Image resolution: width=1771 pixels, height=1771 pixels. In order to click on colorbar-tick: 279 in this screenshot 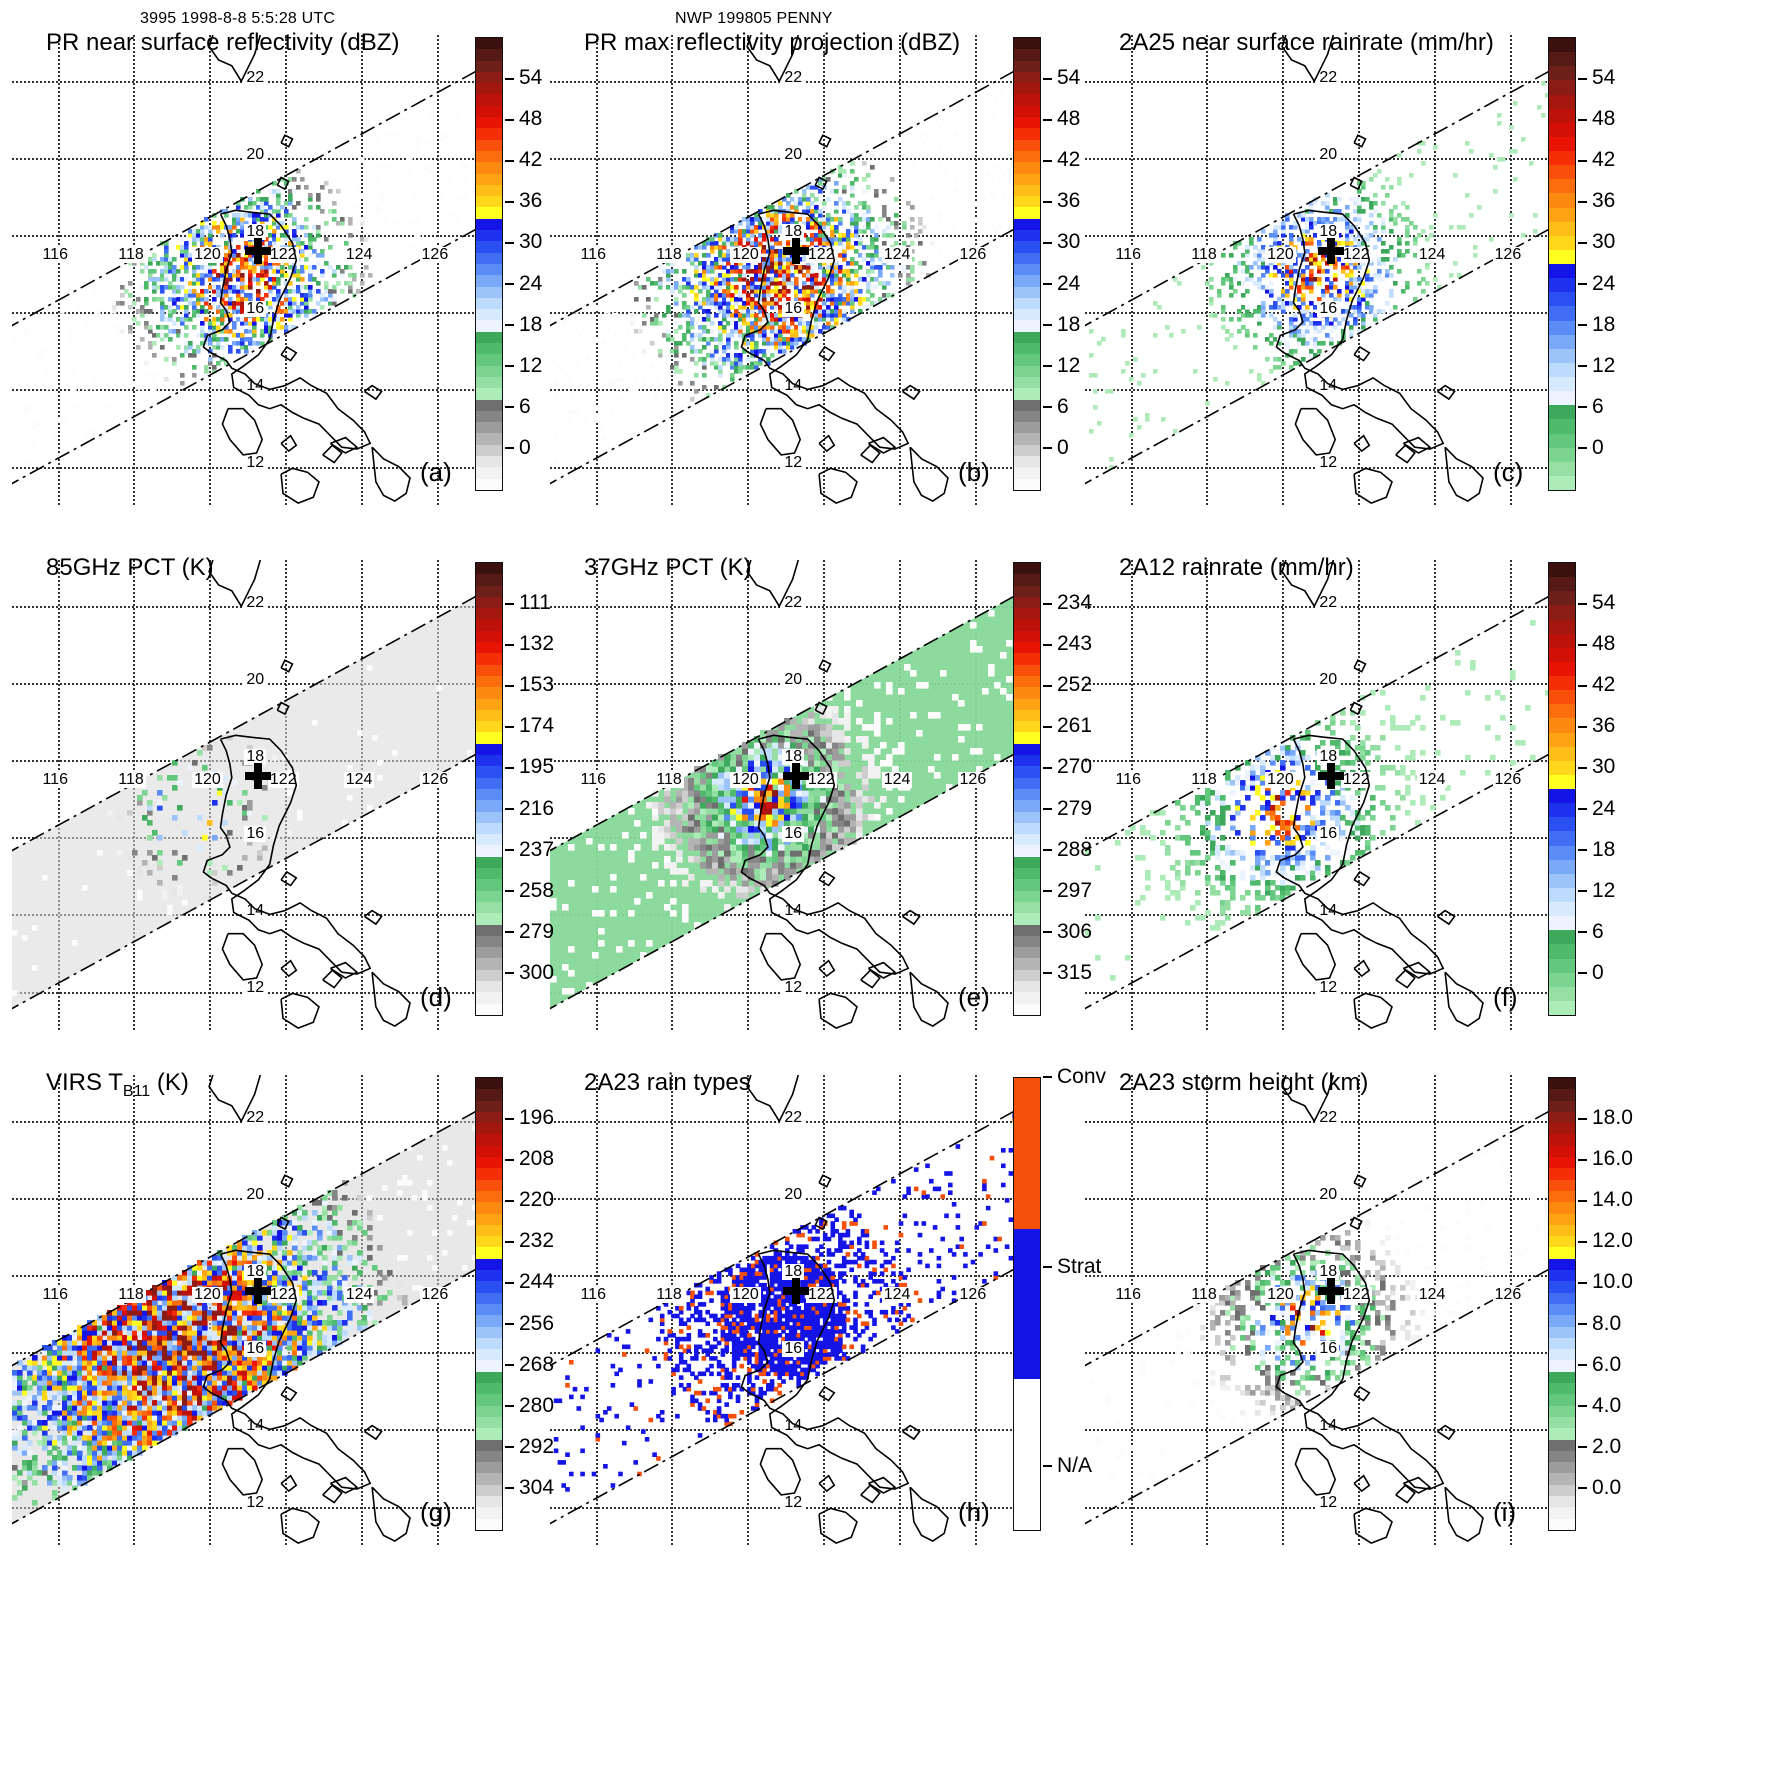, I will do `click(1067, 808)`.